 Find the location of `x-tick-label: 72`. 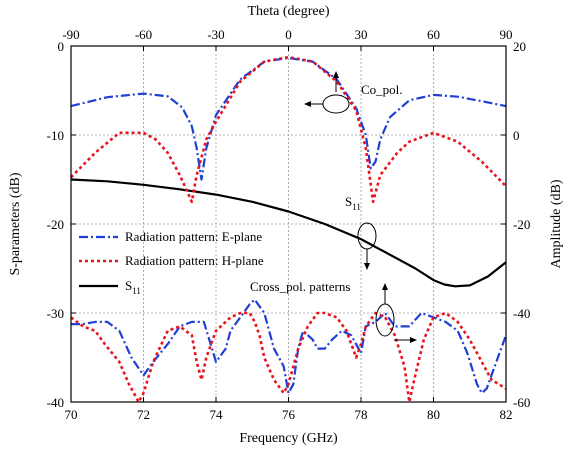

x-tick-label: 72 is located at coordinates (143, 414).